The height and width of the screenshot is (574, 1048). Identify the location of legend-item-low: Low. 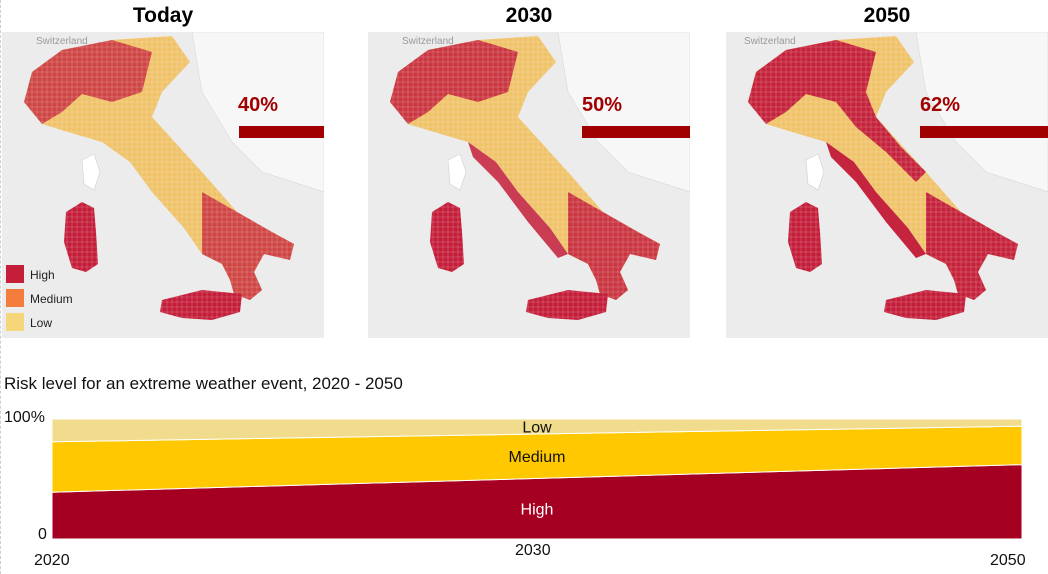
(66, 323).